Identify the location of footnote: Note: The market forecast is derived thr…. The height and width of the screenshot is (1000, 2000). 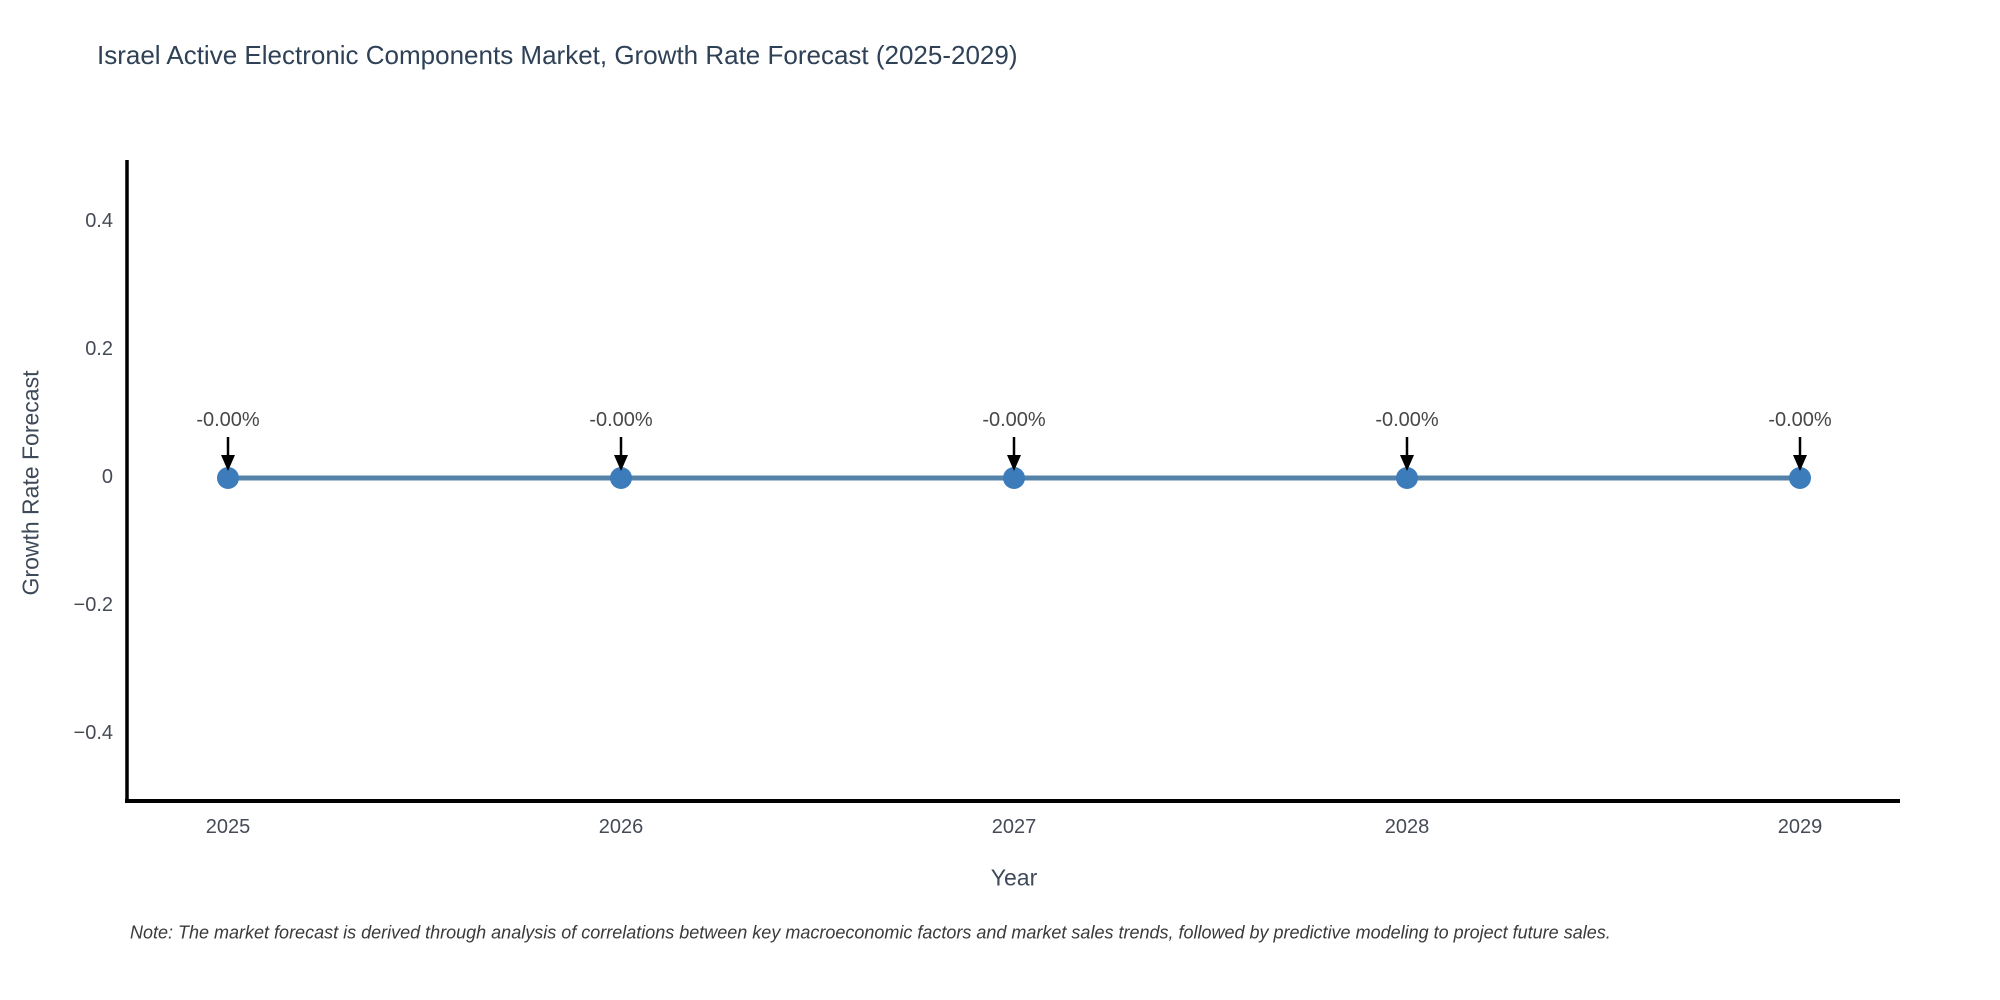
(870, 932).